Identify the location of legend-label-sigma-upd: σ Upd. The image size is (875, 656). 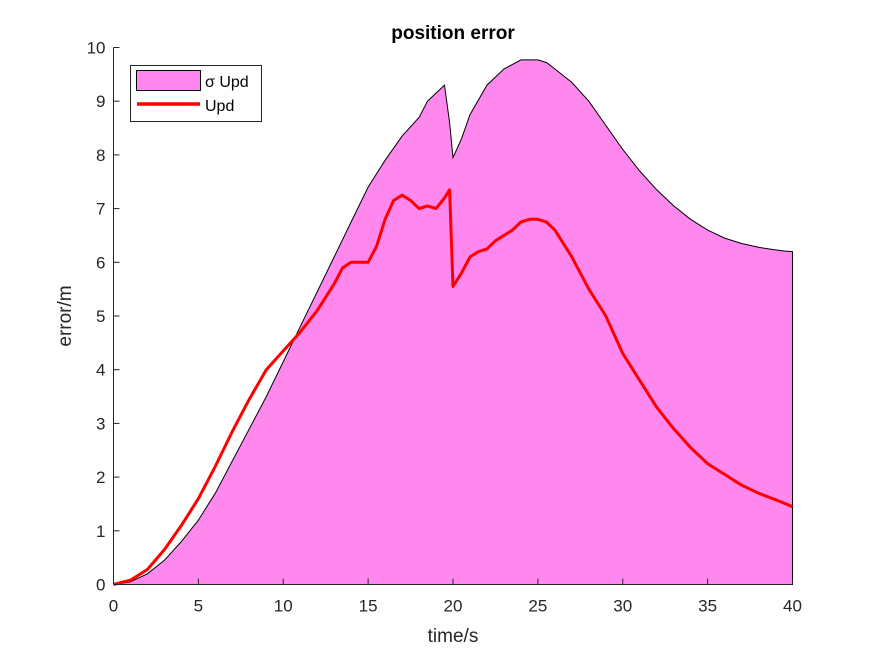
(227, 82).